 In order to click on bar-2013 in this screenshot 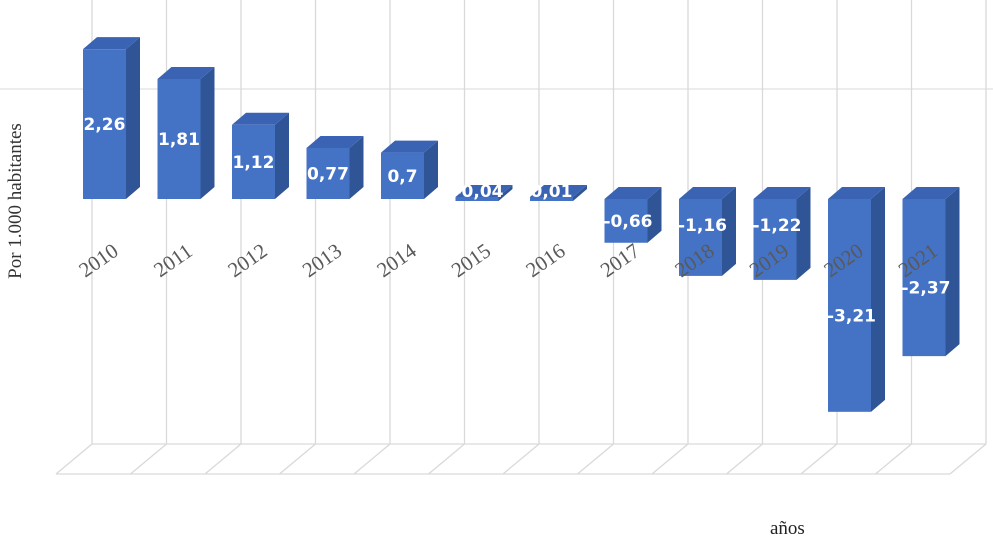, I will do `click(335, 167)`.